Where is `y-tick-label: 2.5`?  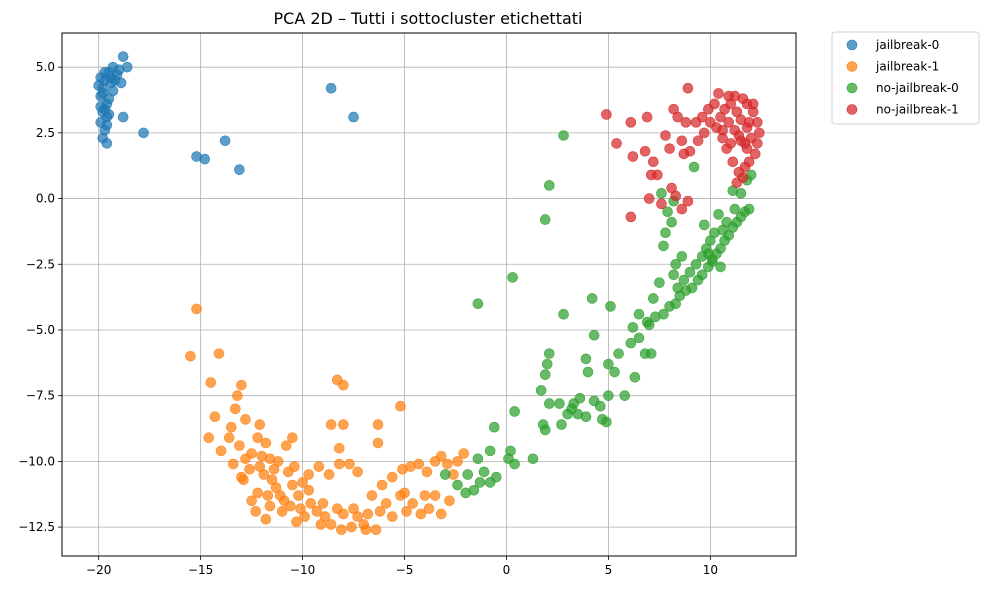
y-tick-label: 2.5 is located at coordinates (45, 133).